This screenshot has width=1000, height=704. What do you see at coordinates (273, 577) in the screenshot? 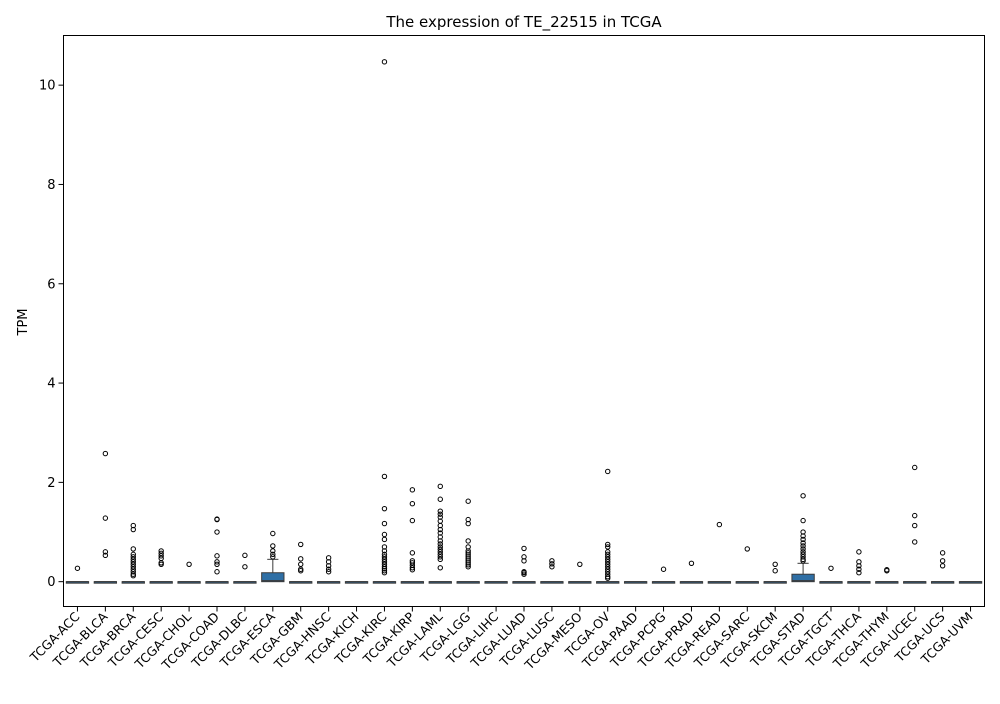
I see `box` at bounding box center [273, 577].